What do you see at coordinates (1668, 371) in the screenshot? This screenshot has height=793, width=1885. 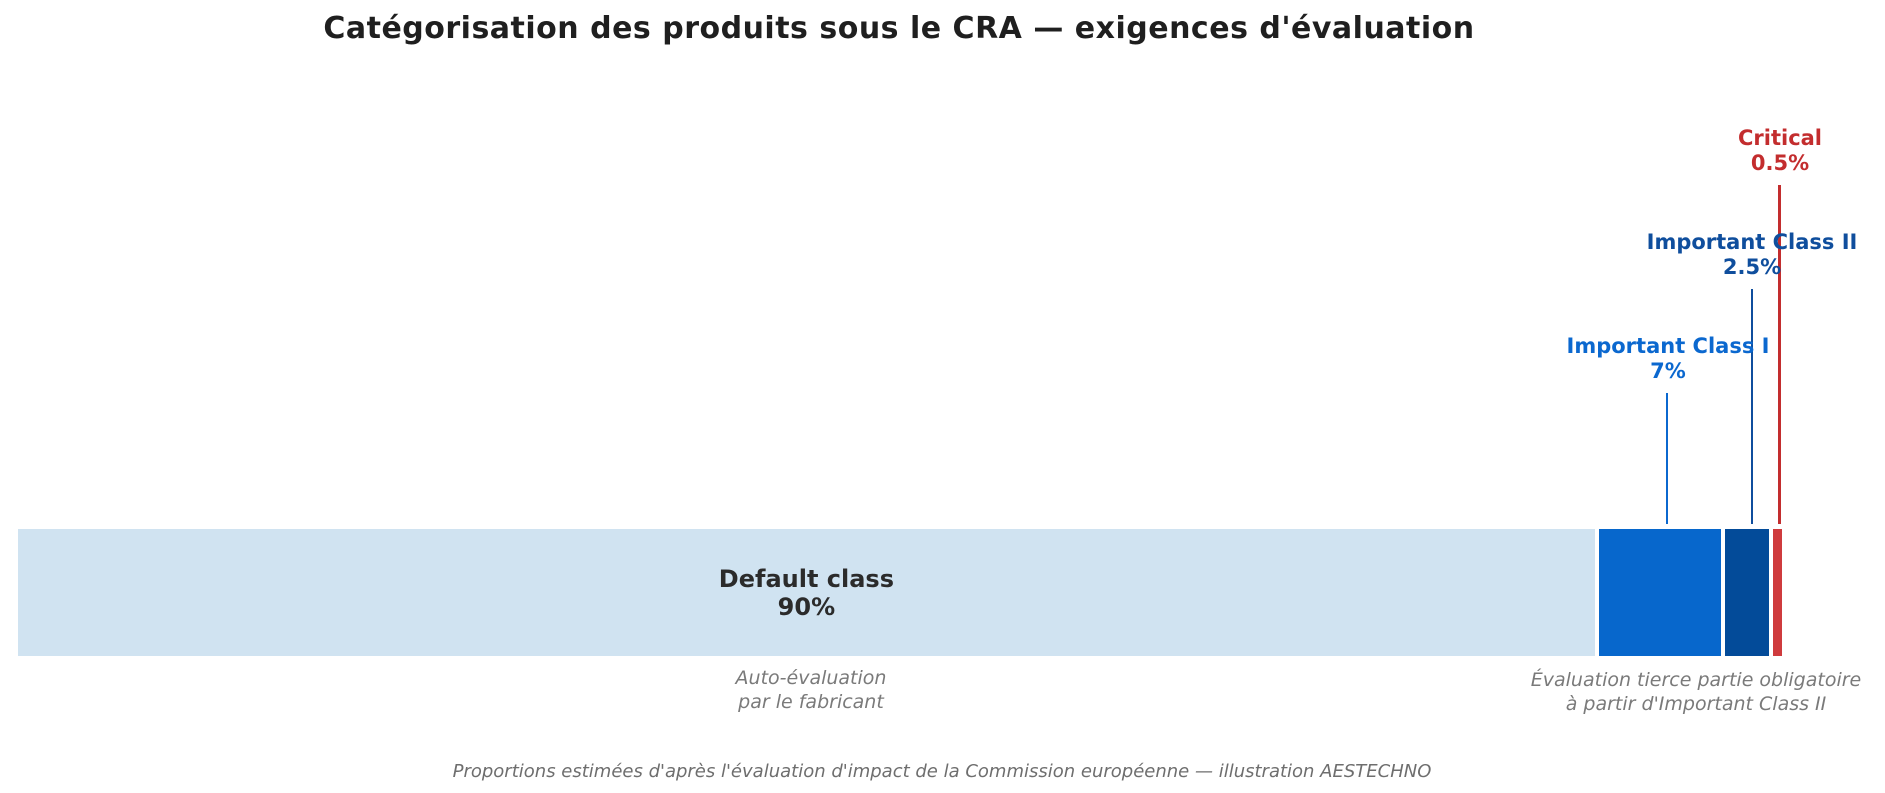 I see `label-important-class-1-pct: 7%` at bounding box center [1668, 371].